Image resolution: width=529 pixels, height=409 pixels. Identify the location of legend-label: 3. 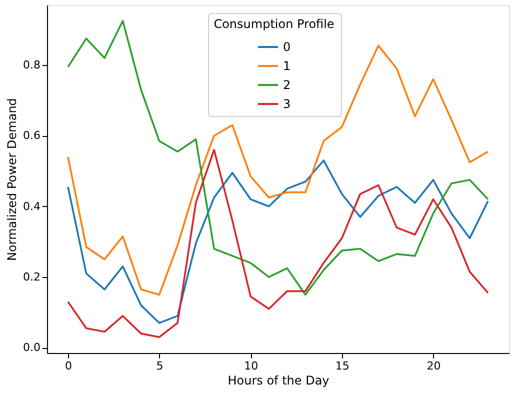
(287, 104).